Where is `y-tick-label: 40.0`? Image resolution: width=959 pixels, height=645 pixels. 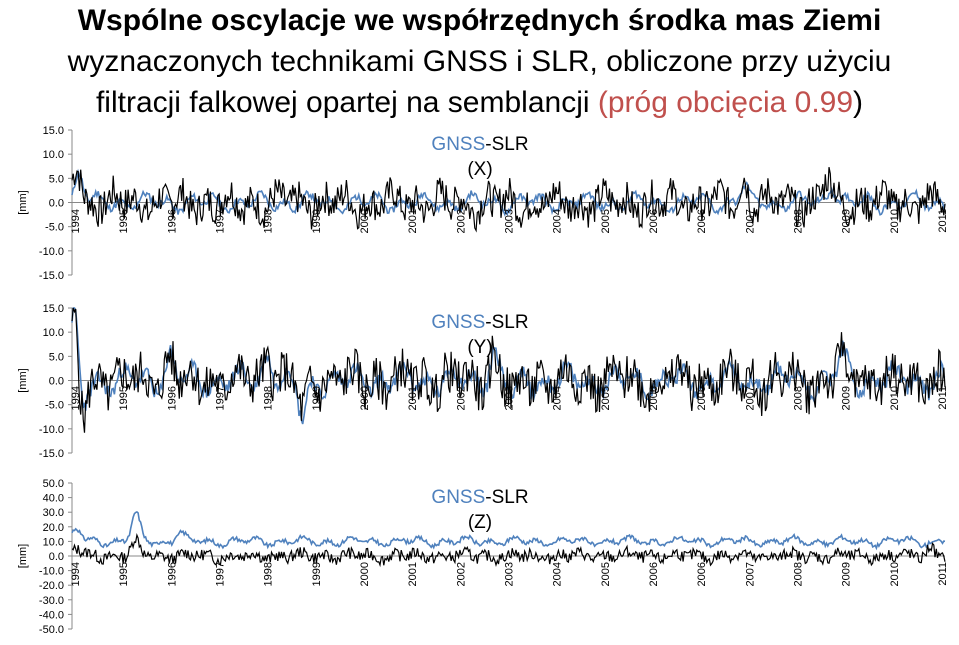
y-tick-label: 40.0 is located at coordinates (53, 499).